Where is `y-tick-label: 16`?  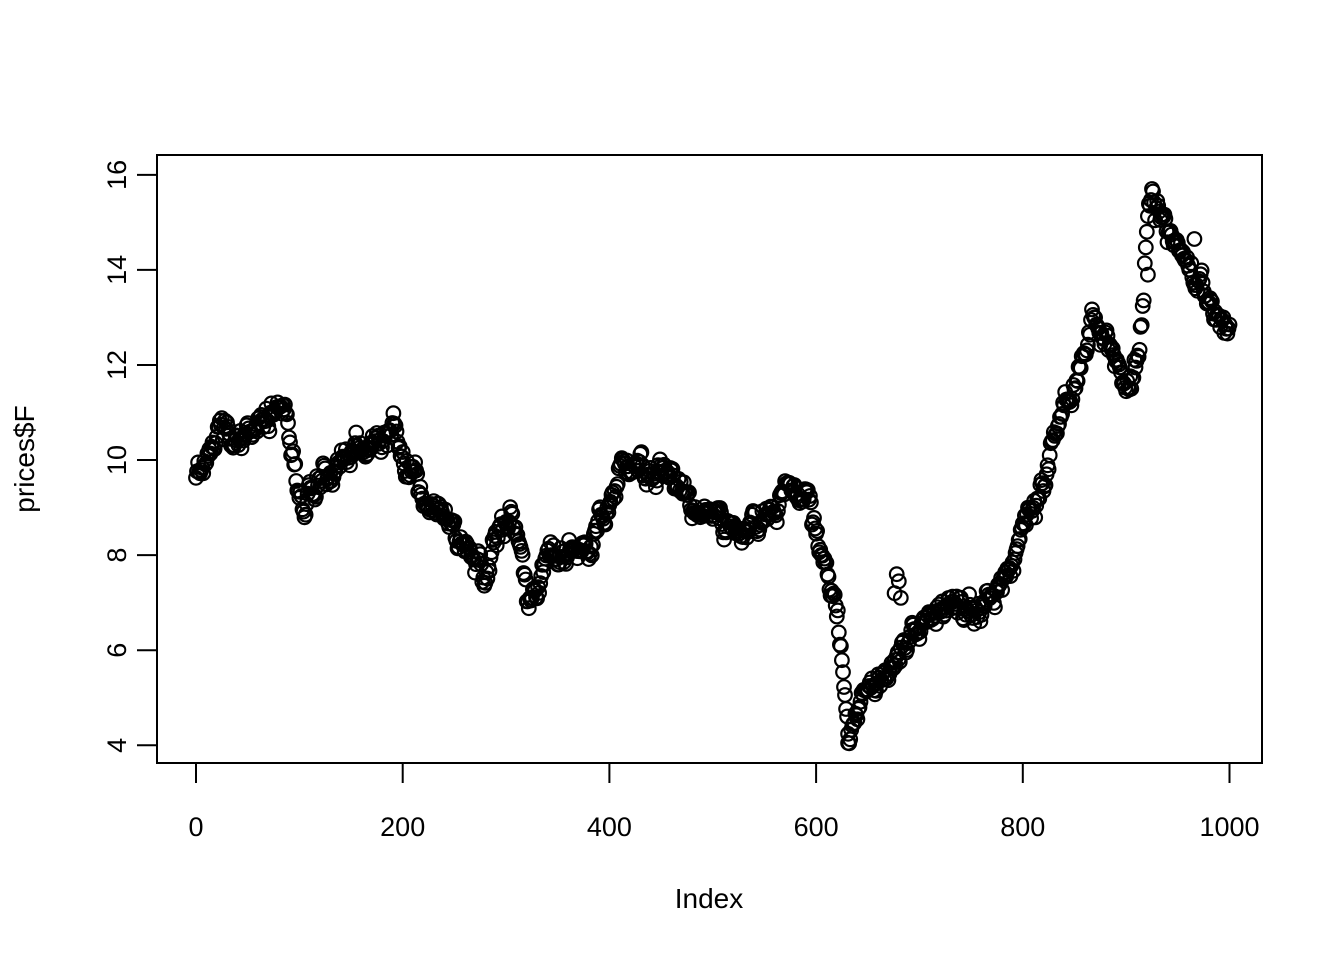 y-tick-label: 16 is located at coordinates (117, 175).